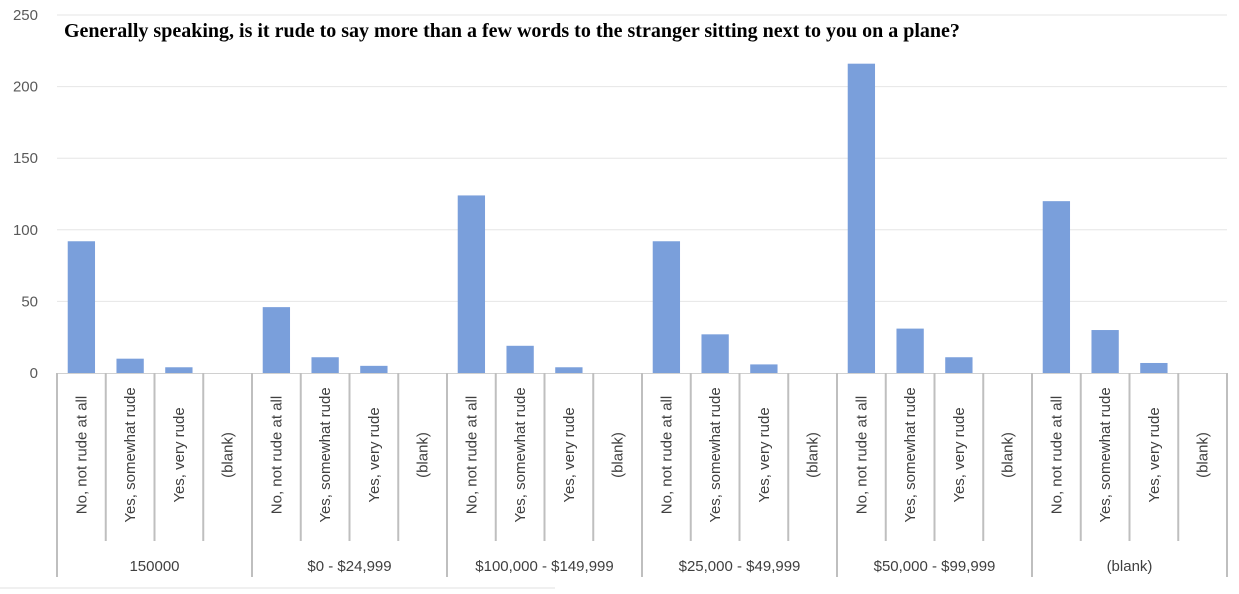  I want to click on y-tick-label: 100, so click(25, 230).